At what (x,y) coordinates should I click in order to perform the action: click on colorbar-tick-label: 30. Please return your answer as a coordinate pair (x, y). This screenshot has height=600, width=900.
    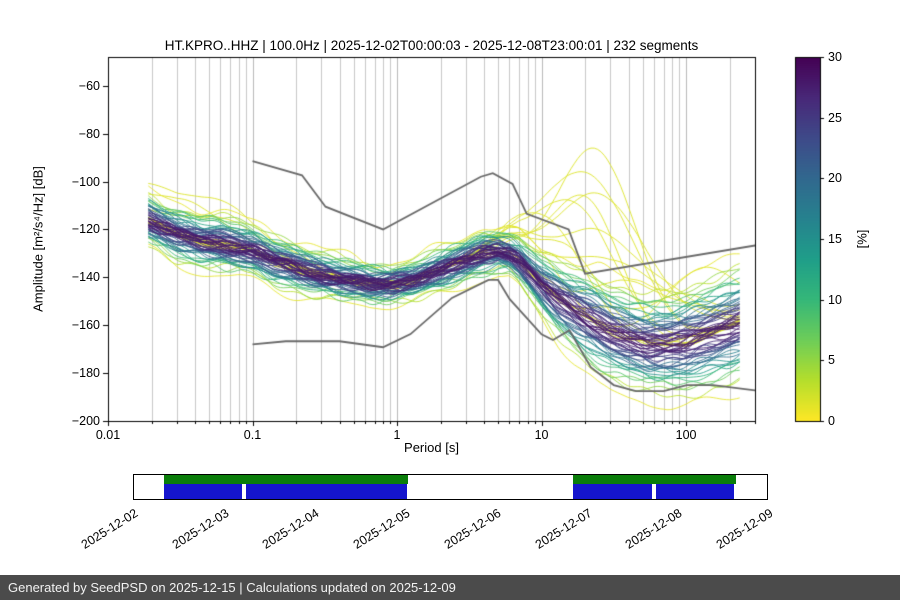
    Looking at the image, I should click on (835, 57).